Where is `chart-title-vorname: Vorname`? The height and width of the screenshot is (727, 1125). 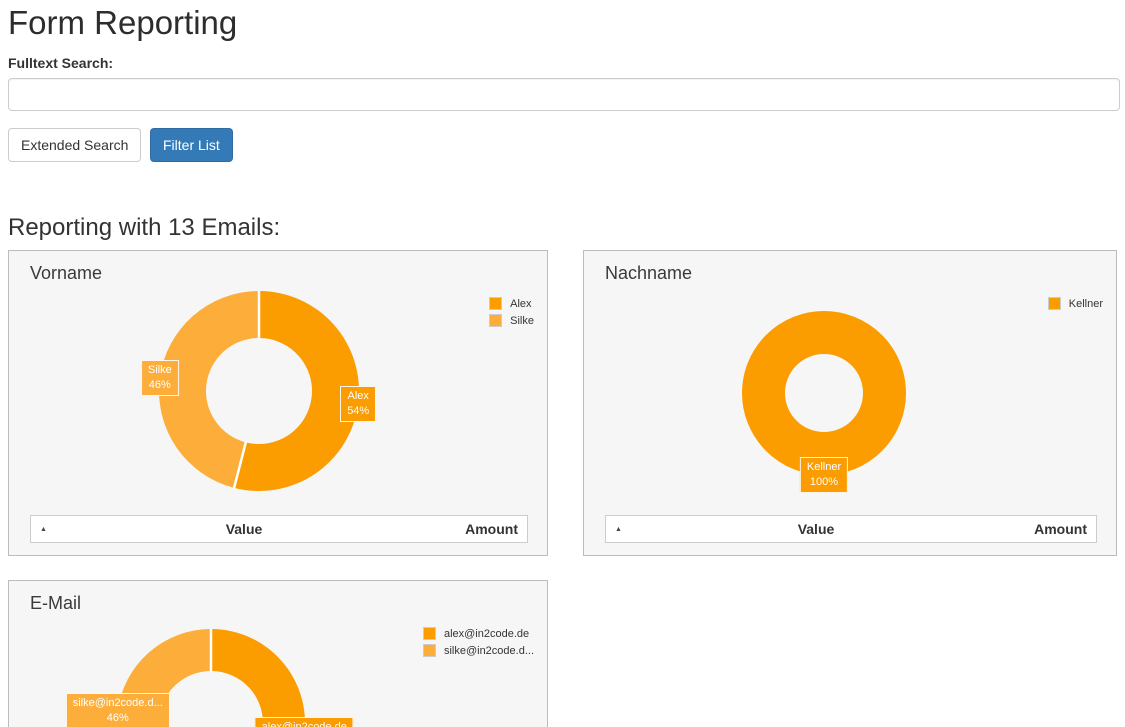 chart-title-vorname: Vorname is located at coordinates (66, 273).